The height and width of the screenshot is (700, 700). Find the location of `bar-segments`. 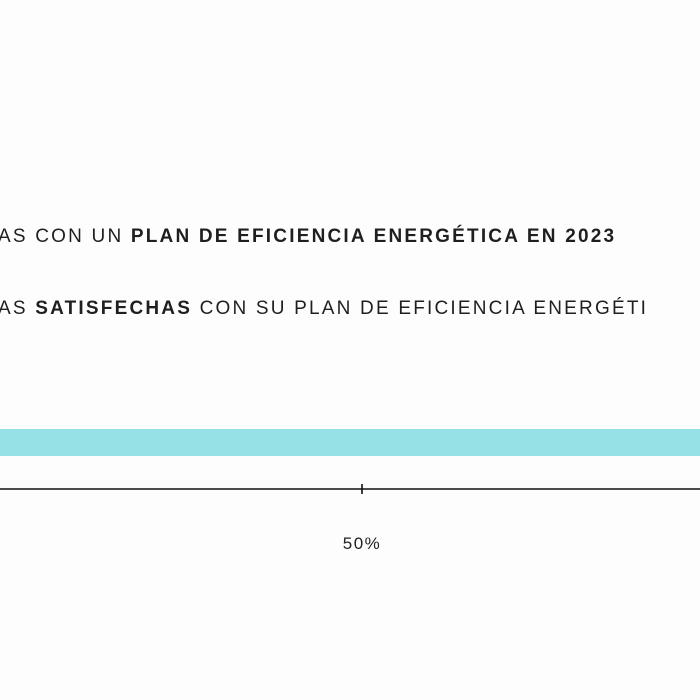

bar-segments is located at coordinates (350, 442).